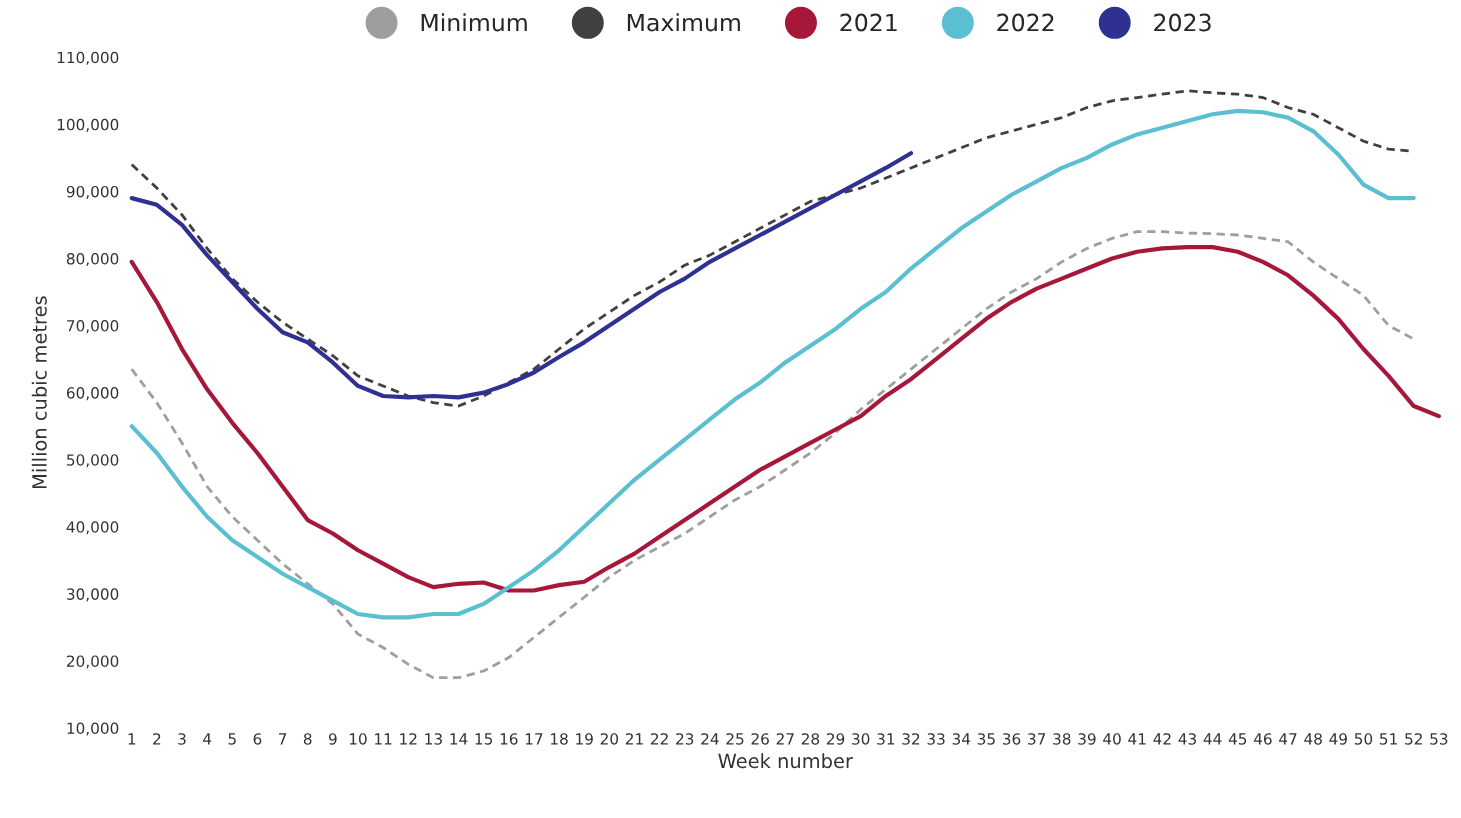  Describe the element at coordinates (1162, 739) in the screenshot. I see `x-tick-label: 42` at that location.